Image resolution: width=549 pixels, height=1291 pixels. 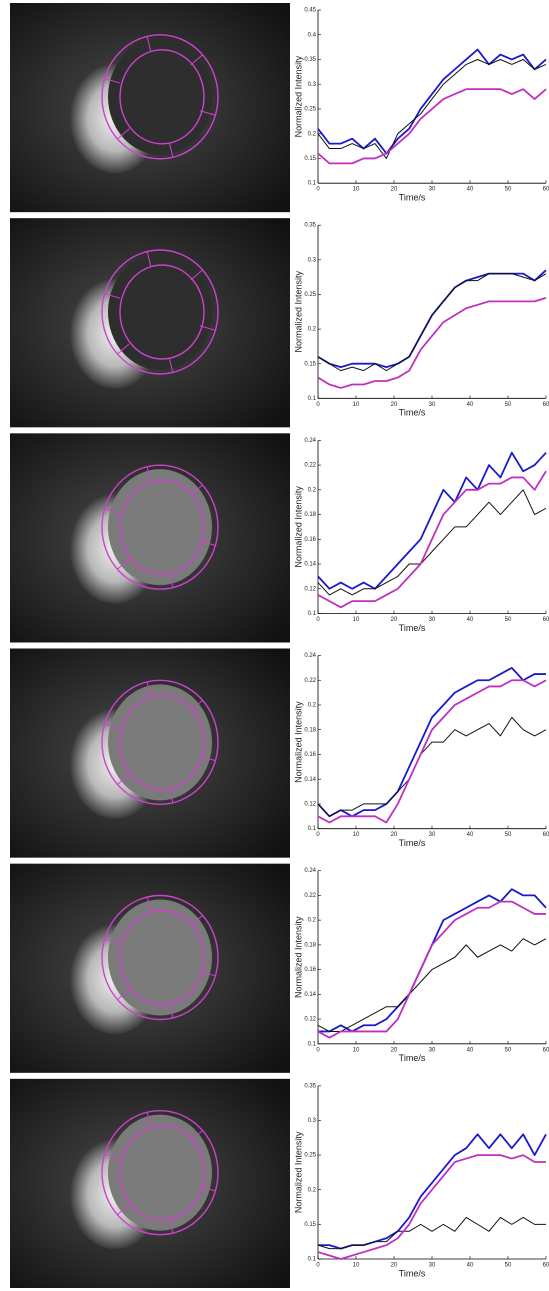 I want to click on y-tick-label: 0.25, so click(x=310, y=110).